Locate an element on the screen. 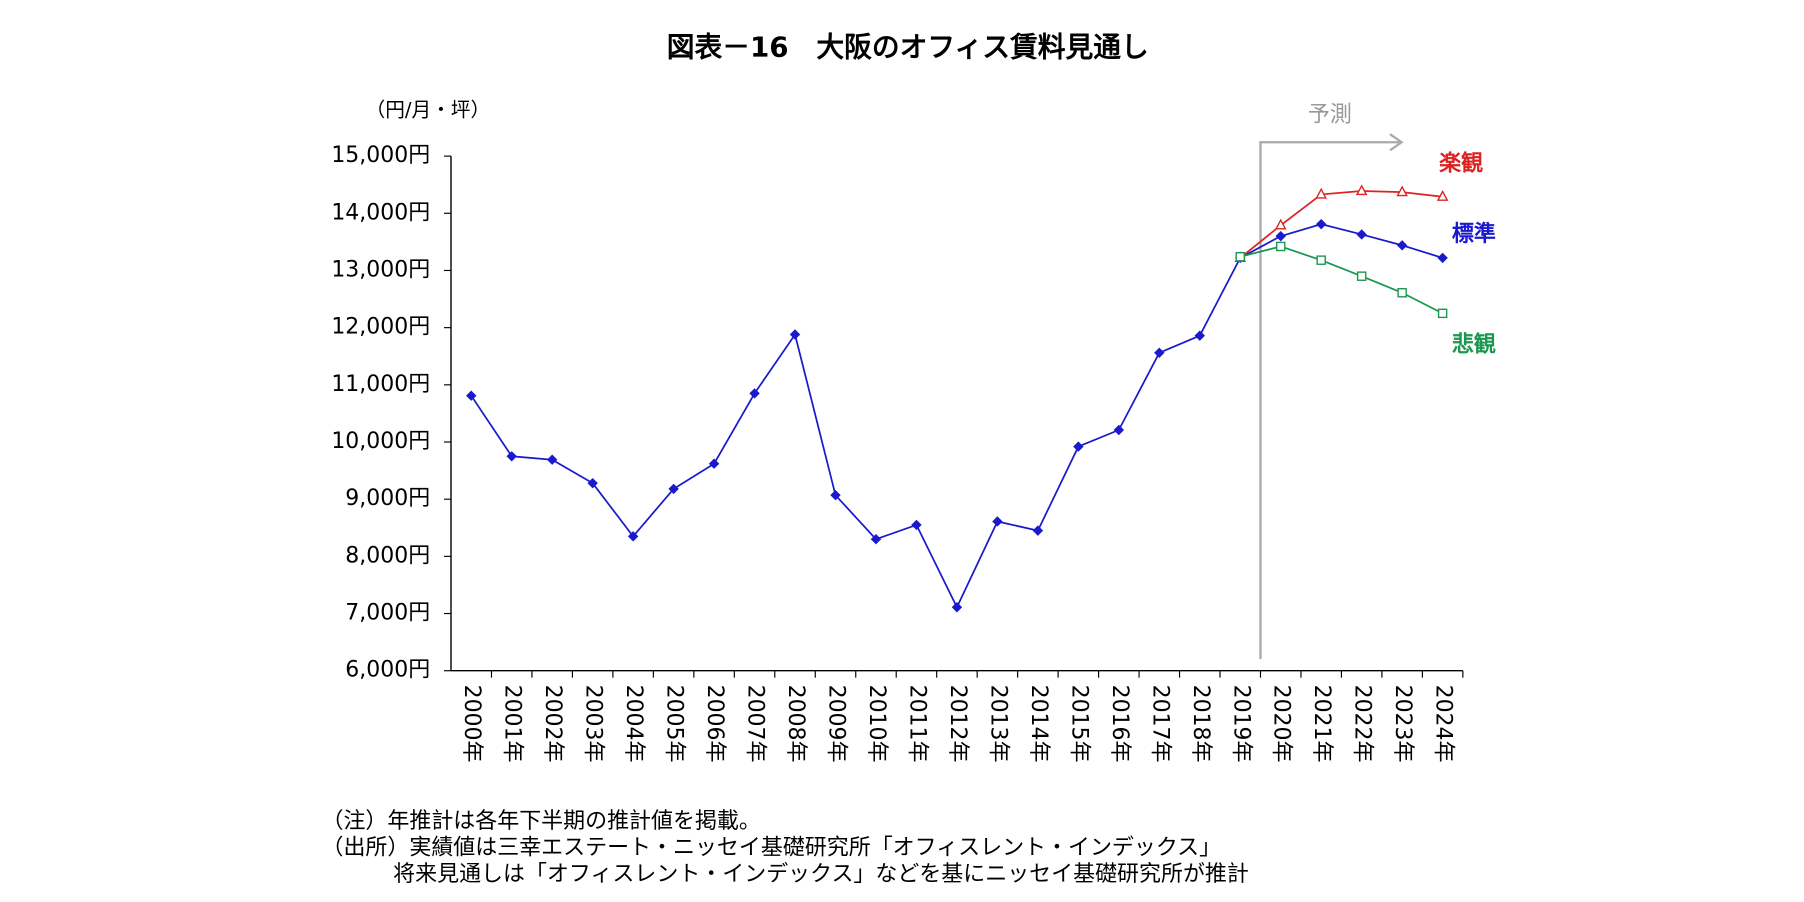 The height and width of the screenshot is (902, 1804). x-tick-label: 2022年 is located at coordinates (1362, 724).